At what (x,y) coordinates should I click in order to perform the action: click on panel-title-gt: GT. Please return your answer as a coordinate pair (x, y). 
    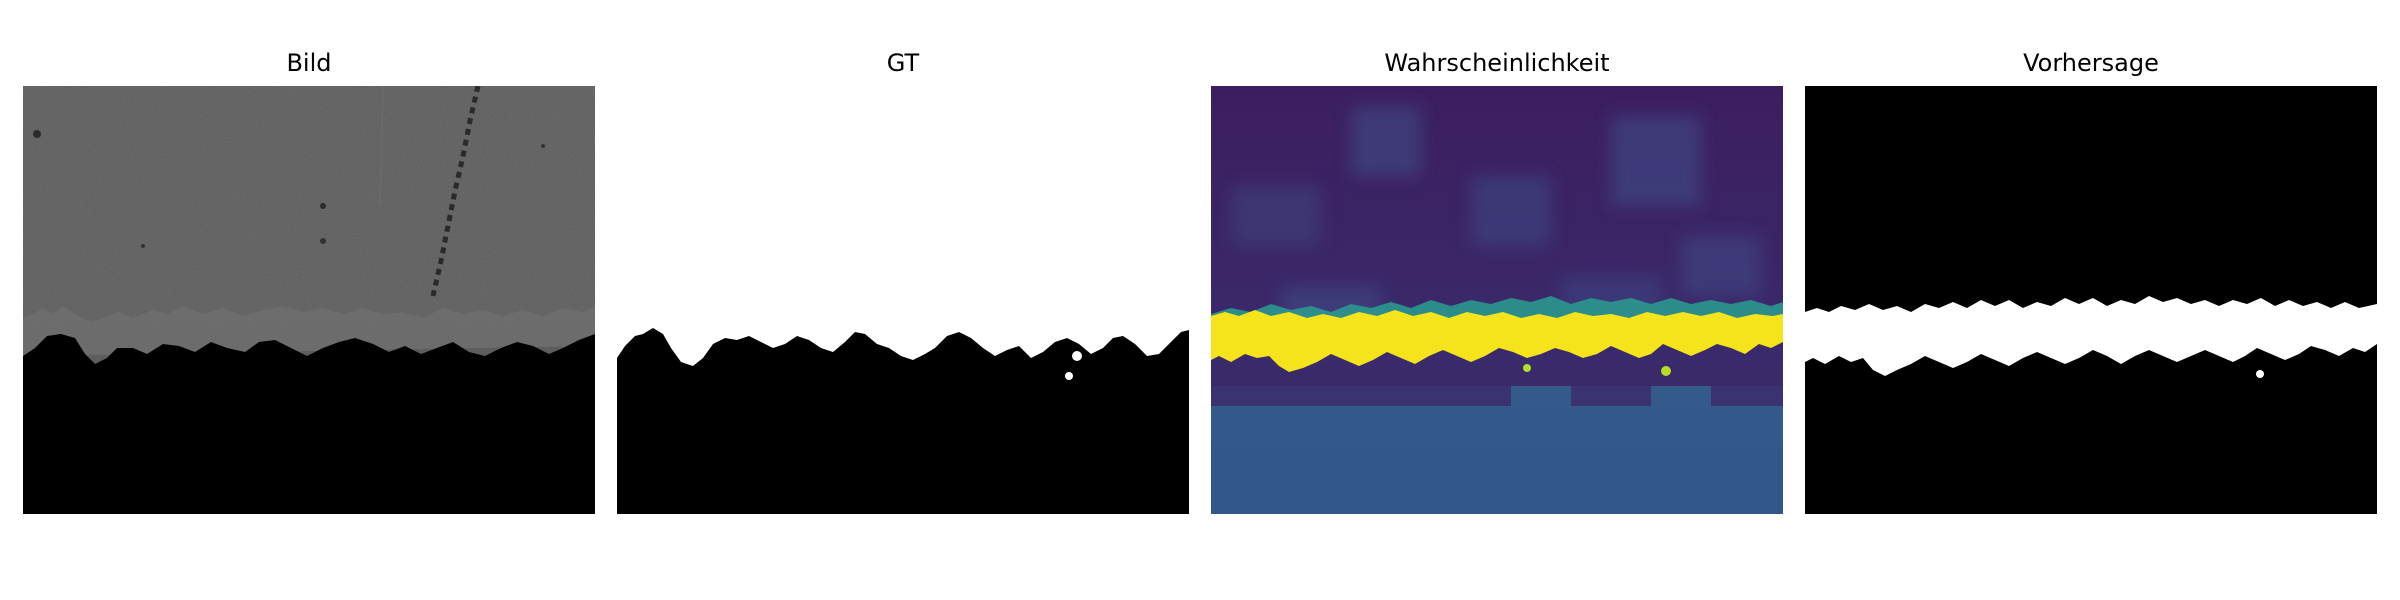
    Looking at the image, I should click on (903, 63).